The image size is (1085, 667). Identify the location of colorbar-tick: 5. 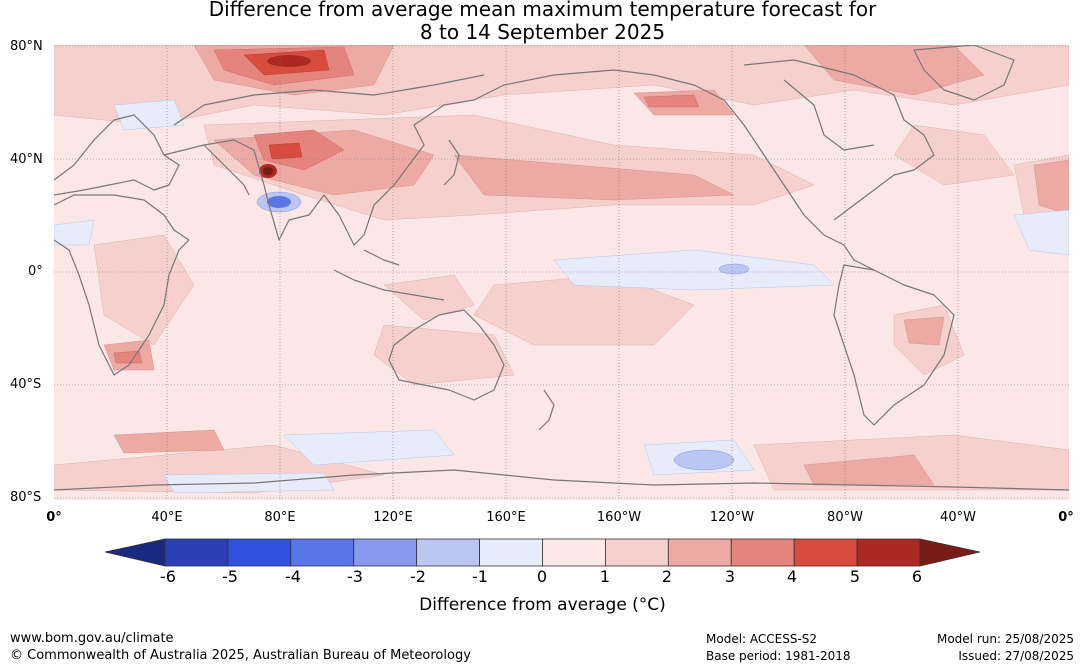
(855, 576).